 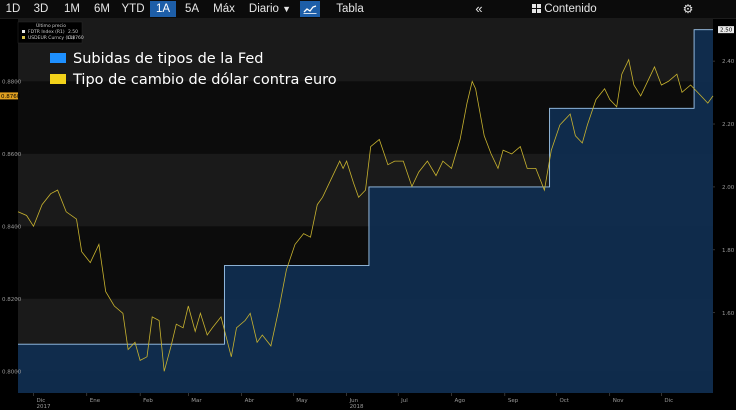 What do you see at coordinates (168, 59) in the screenshot?
I see `legend-label-fed: Subidas de tipos de la Fed` at bounding box center [168, 59].